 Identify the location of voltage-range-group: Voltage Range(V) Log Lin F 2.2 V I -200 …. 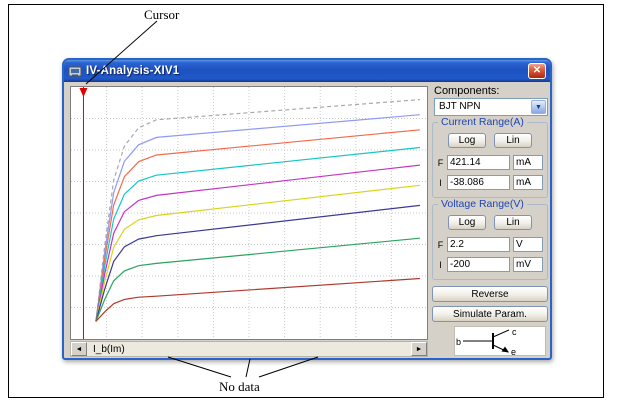
(490, 239).